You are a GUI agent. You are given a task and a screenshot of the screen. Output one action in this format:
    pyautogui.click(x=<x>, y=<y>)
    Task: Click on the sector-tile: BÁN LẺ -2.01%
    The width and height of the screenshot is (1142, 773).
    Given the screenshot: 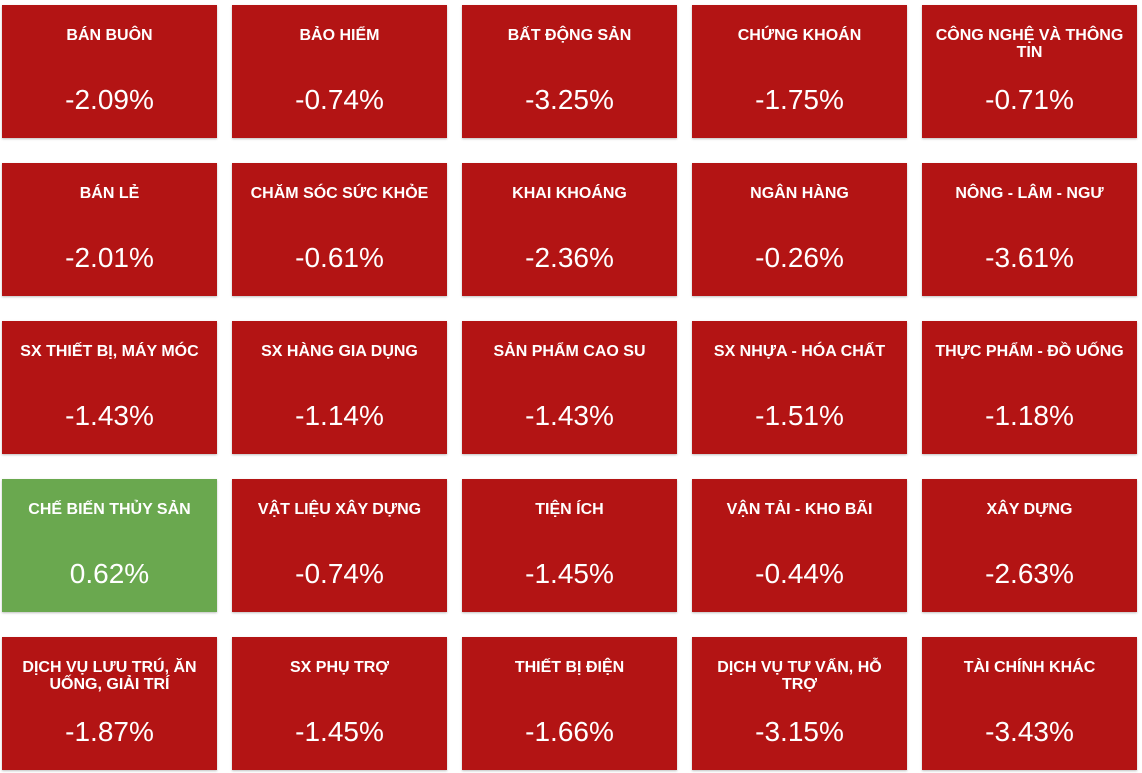 What is the action you would take?
    pyautogui.click(x=109, y=229)
    